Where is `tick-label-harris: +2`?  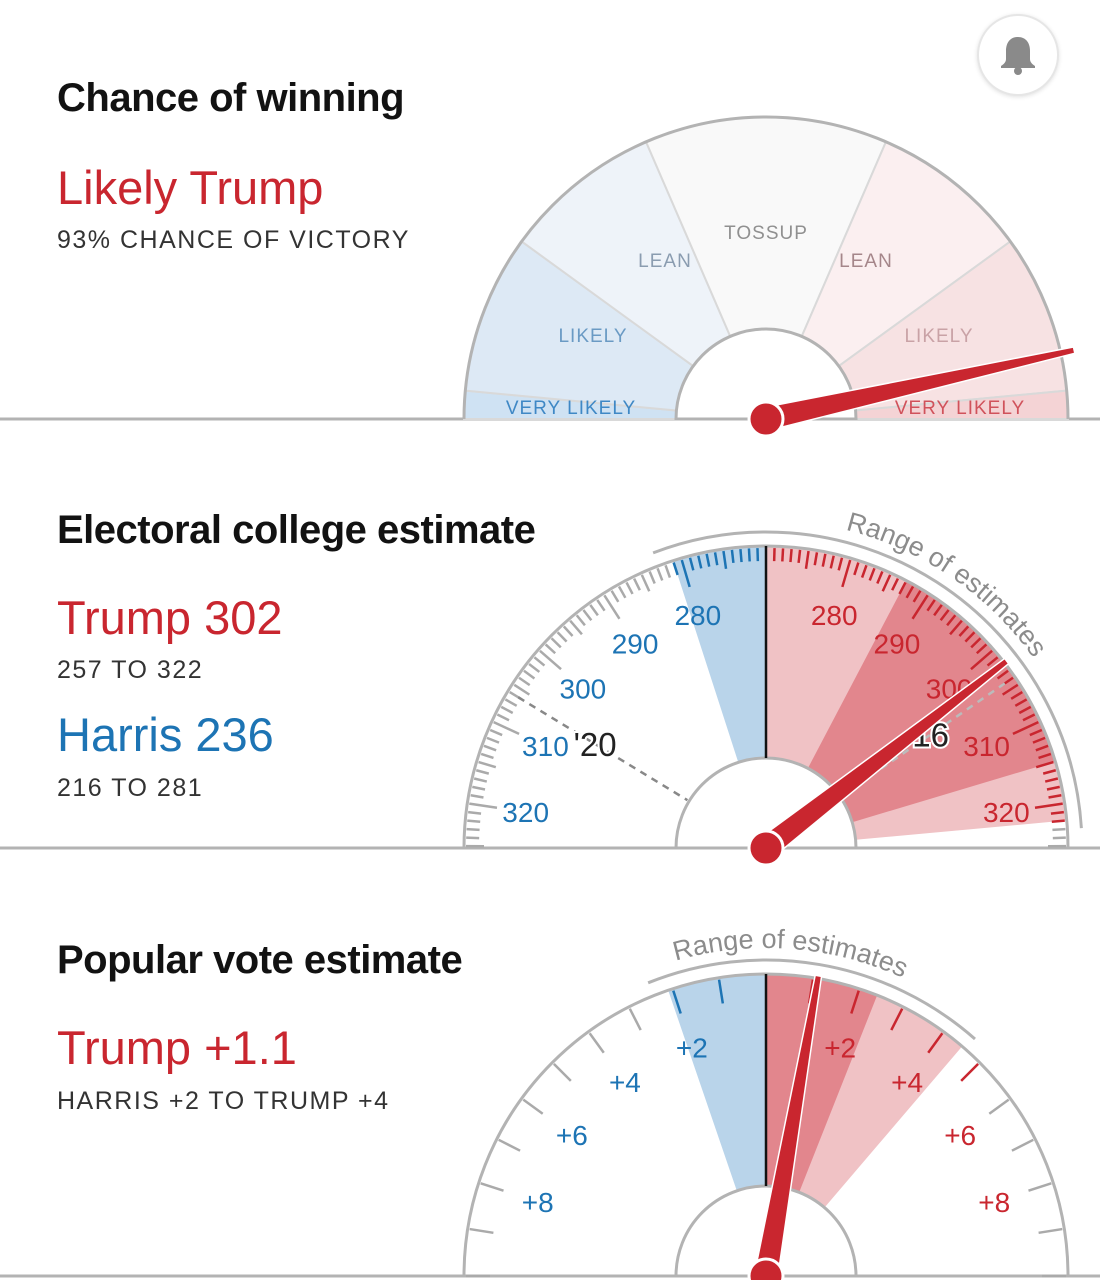 tick-label-harris: +2 is located at coordinates (692, 1048).